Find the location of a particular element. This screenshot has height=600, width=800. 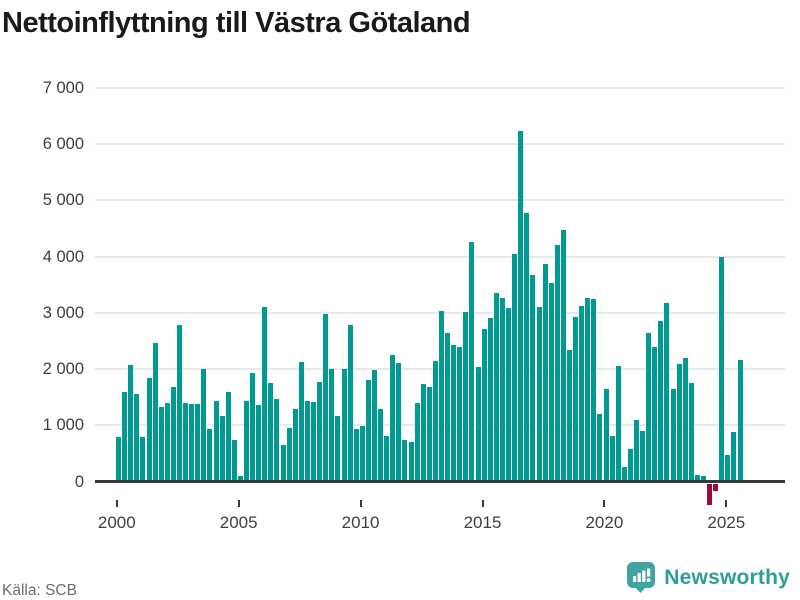

bar-2001Q1 is located at coordinates (143, 459).